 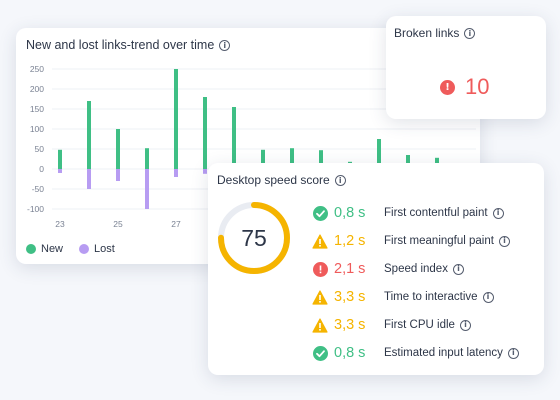 I want to click on broken-links-card: Broken links i ! 10, so click(x=466, y=67).